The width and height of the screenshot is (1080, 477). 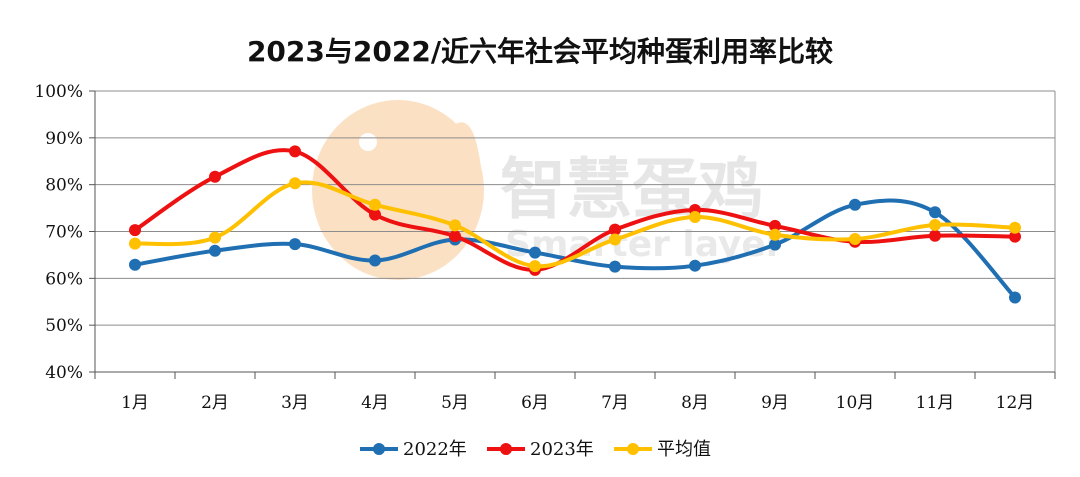 What do you see at coordinates (455, 403) in the screenshot?
I see `x-tick-label: 5月` at bounding box center [455, 403].